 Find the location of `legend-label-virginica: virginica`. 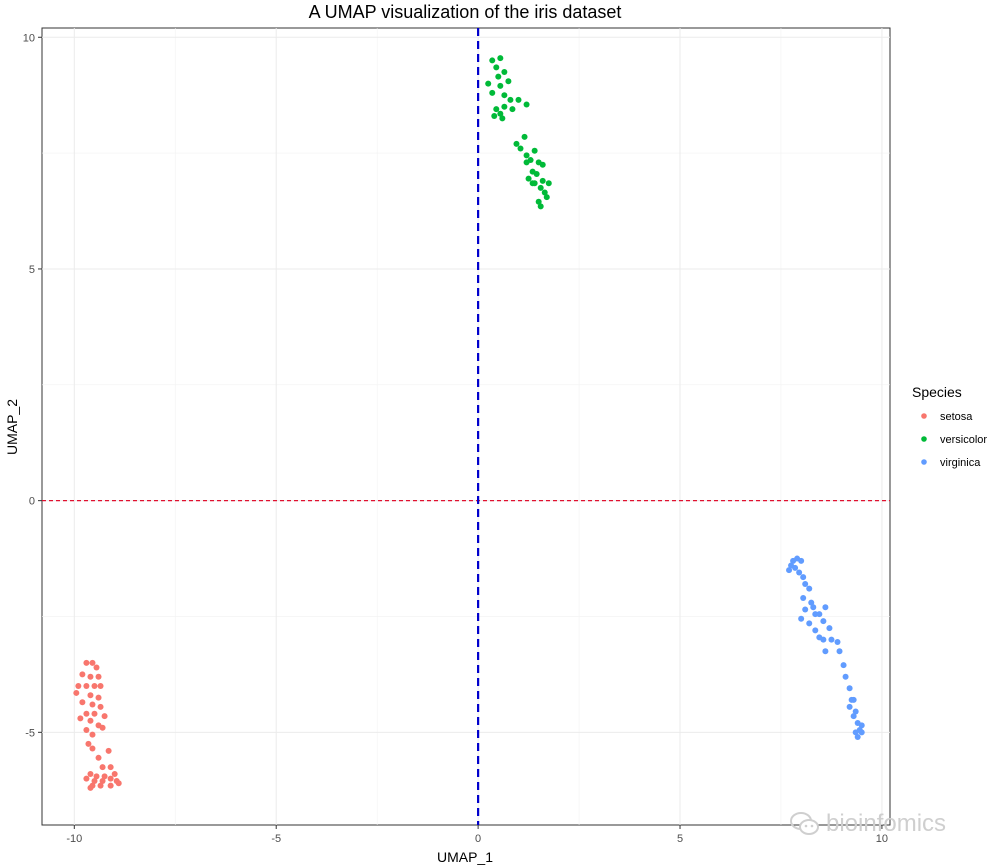

legend-label-virginica: virginica is located at coordinates (960, 463).